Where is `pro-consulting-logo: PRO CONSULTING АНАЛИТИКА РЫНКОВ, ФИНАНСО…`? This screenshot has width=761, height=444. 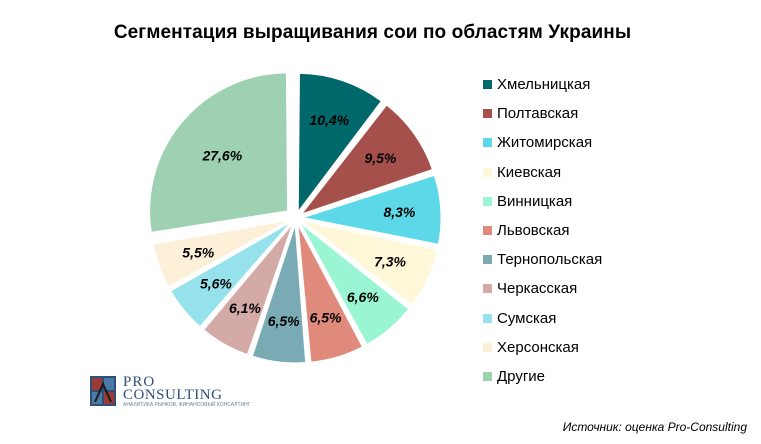 pro-consulting-logo: PRO CONSULTING АНАЛИТИКА РЫНКОВ, ФИНАНСО… is located at coordinates (170, 391).